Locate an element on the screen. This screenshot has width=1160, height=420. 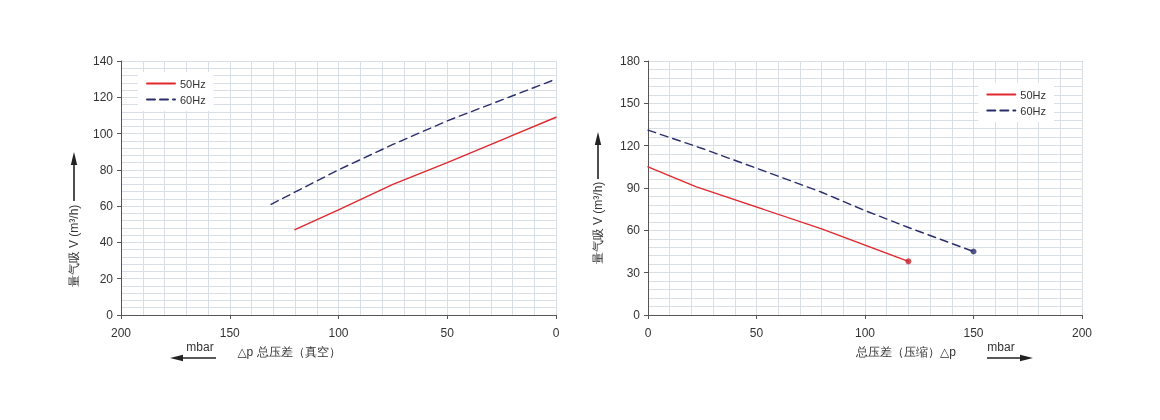
line-series is located at coordinates (425, 173).